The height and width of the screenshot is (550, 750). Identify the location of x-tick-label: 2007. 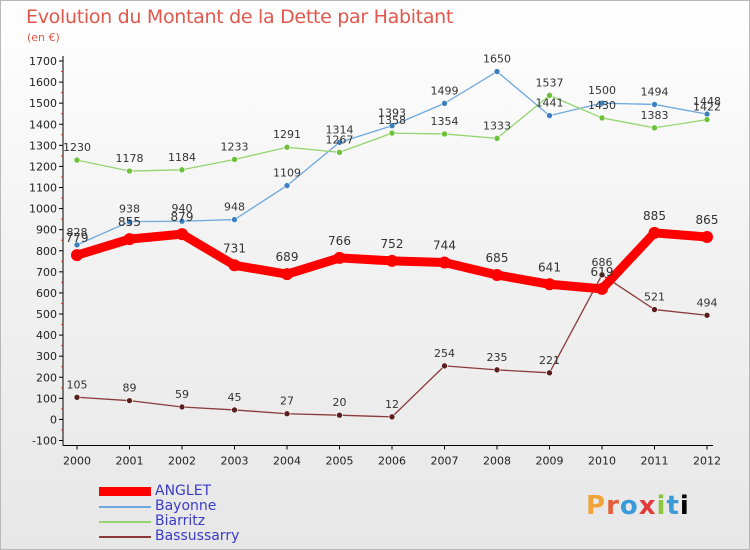
(445, 461).